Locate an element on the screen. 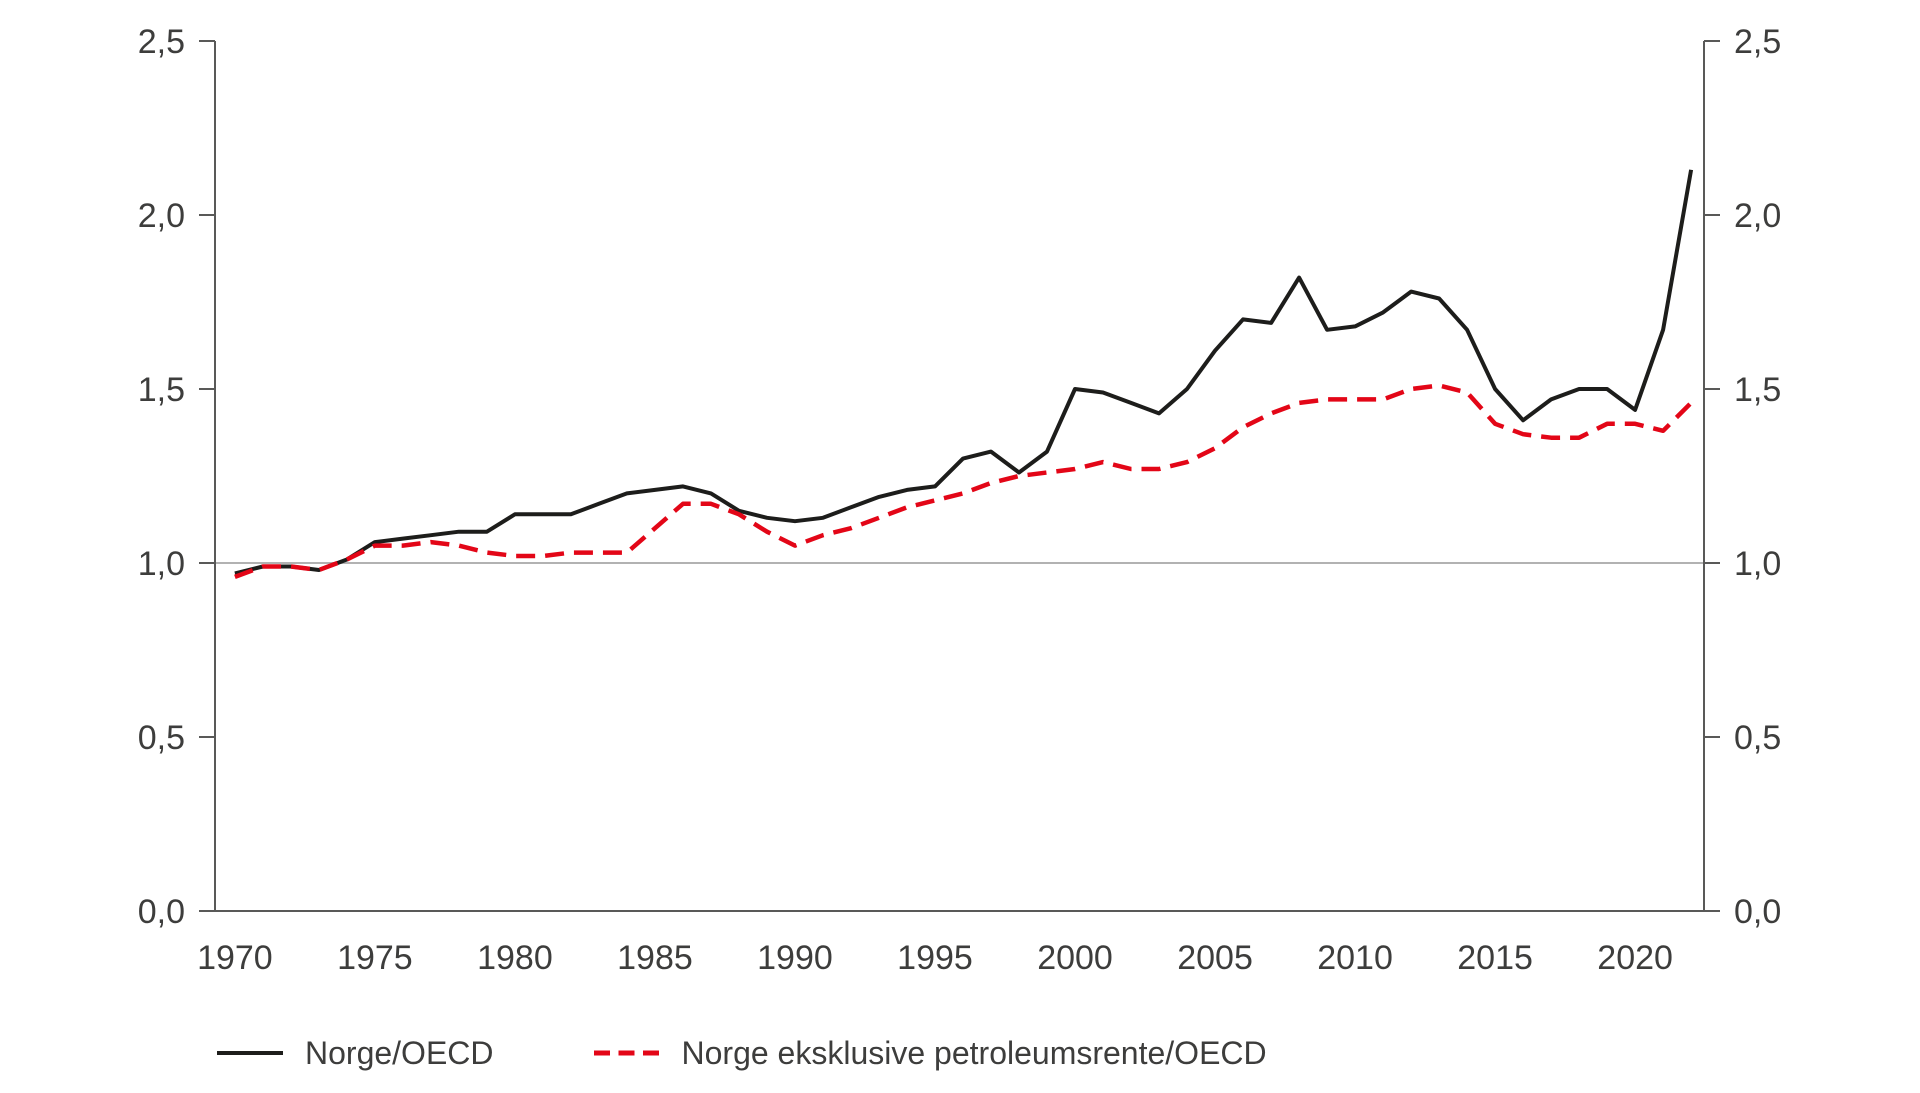  x-tick-label: 1980 is located at coordinates (515, 958).